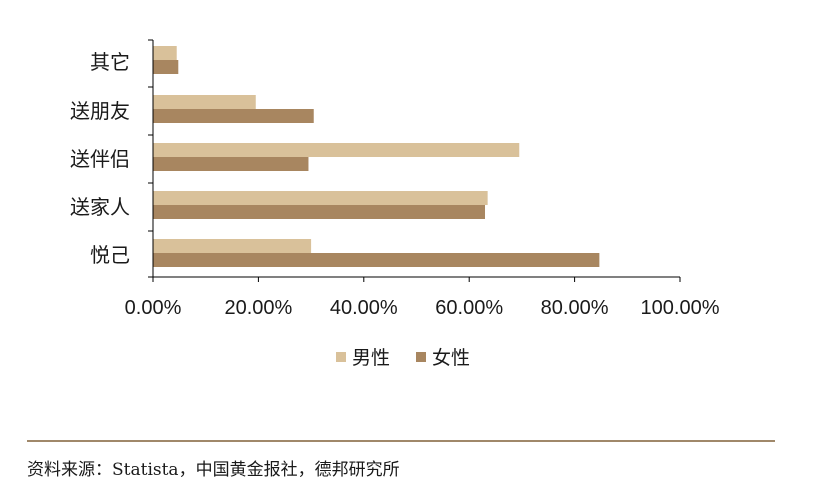 Image resolution: width=825 pixels, height=489 pixels. Describe the element at coordinates (575, 308) in the screenshot. I see `x-tick-label: 80.00%` at that location.